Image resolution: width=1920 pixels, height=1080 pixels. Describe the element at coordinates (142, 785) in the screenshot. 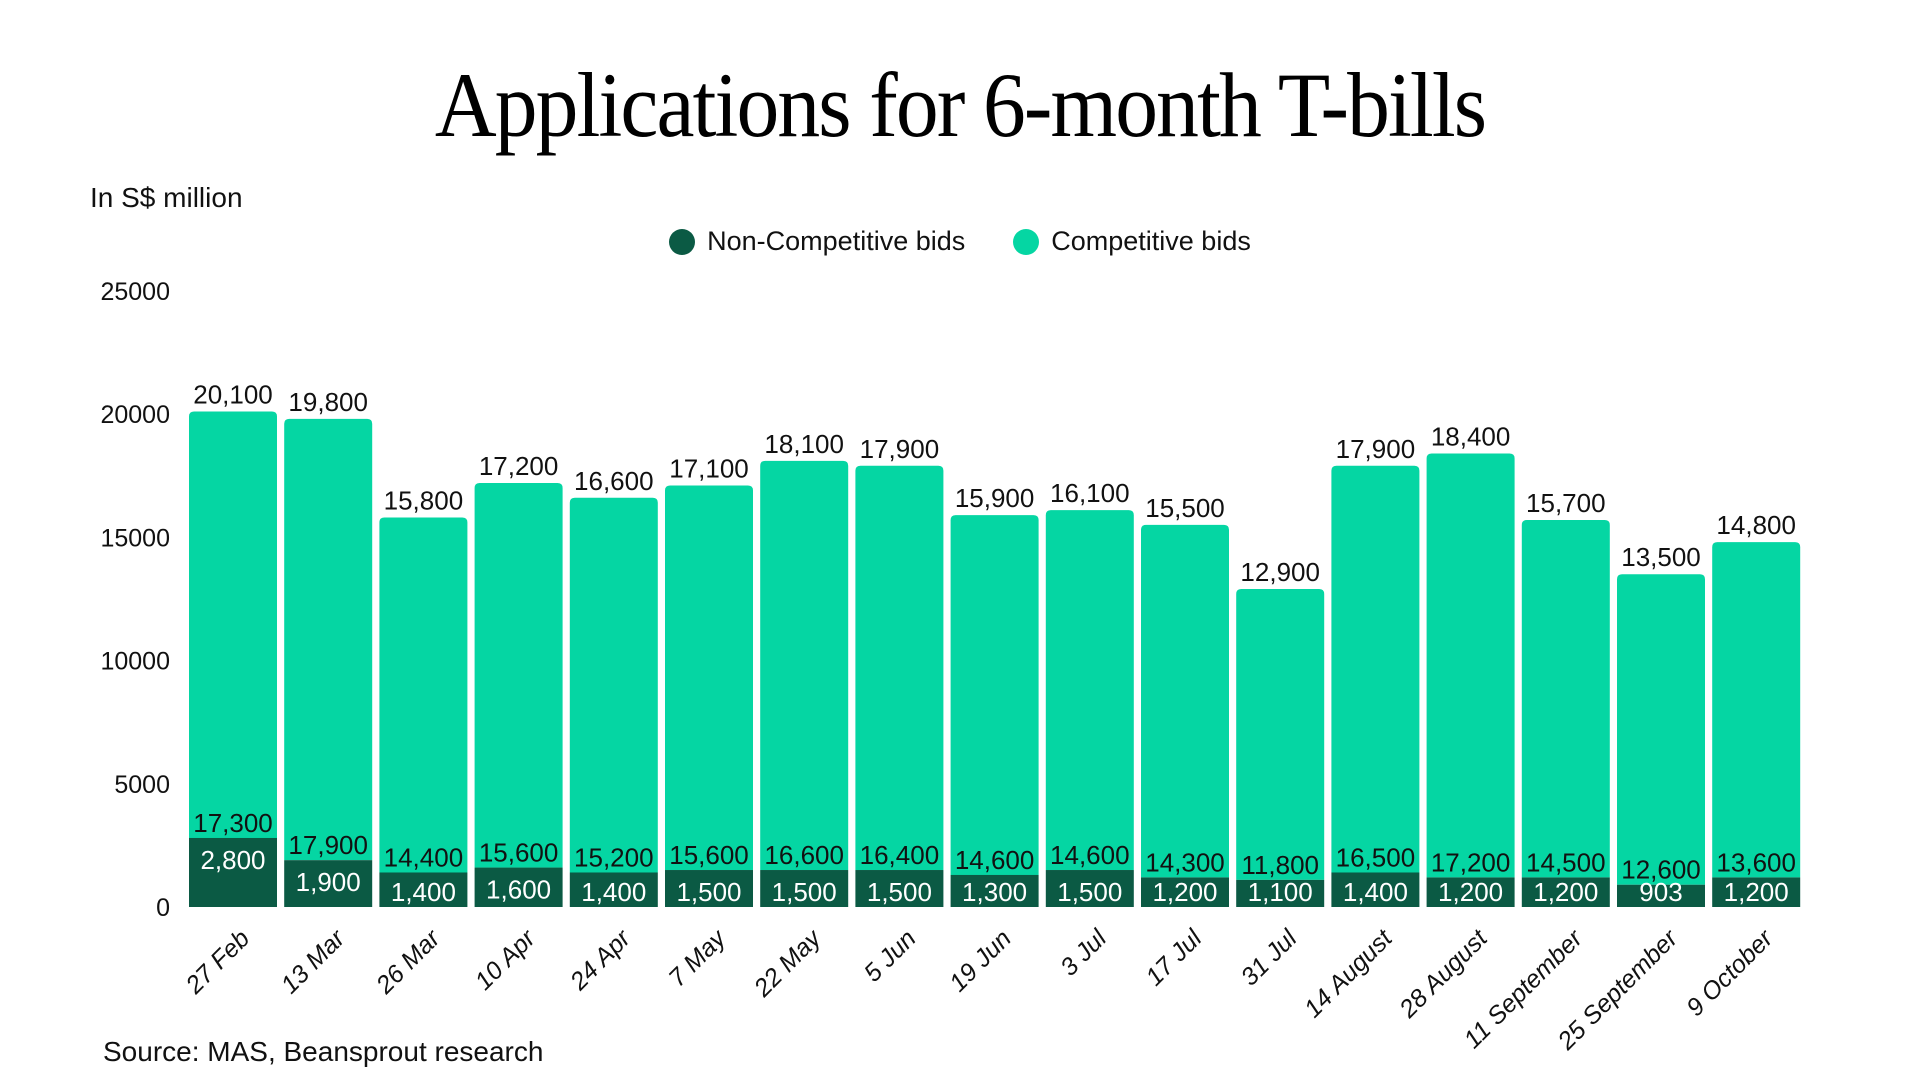

I see `y-tick-label: 5000` at that location.